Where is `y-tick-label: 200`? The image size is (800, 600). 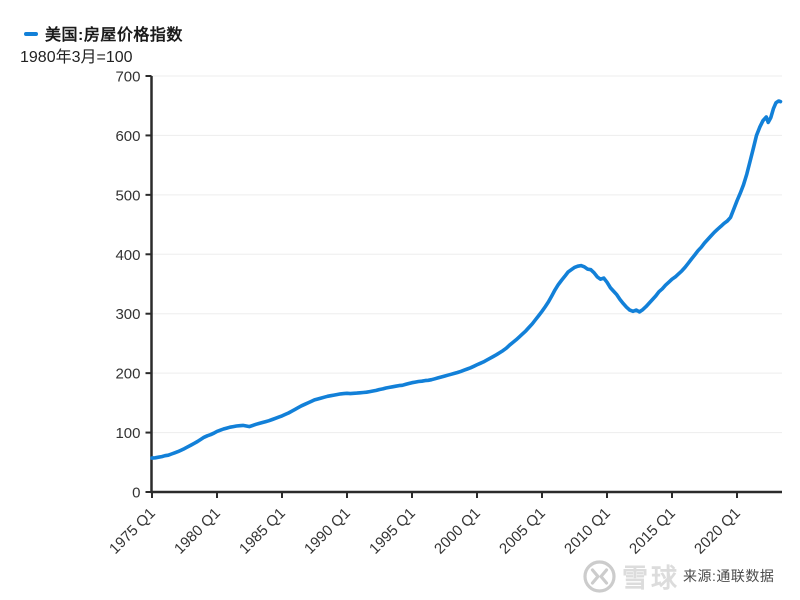
y-tick-label: 200 is located at coordinates (127, 374).